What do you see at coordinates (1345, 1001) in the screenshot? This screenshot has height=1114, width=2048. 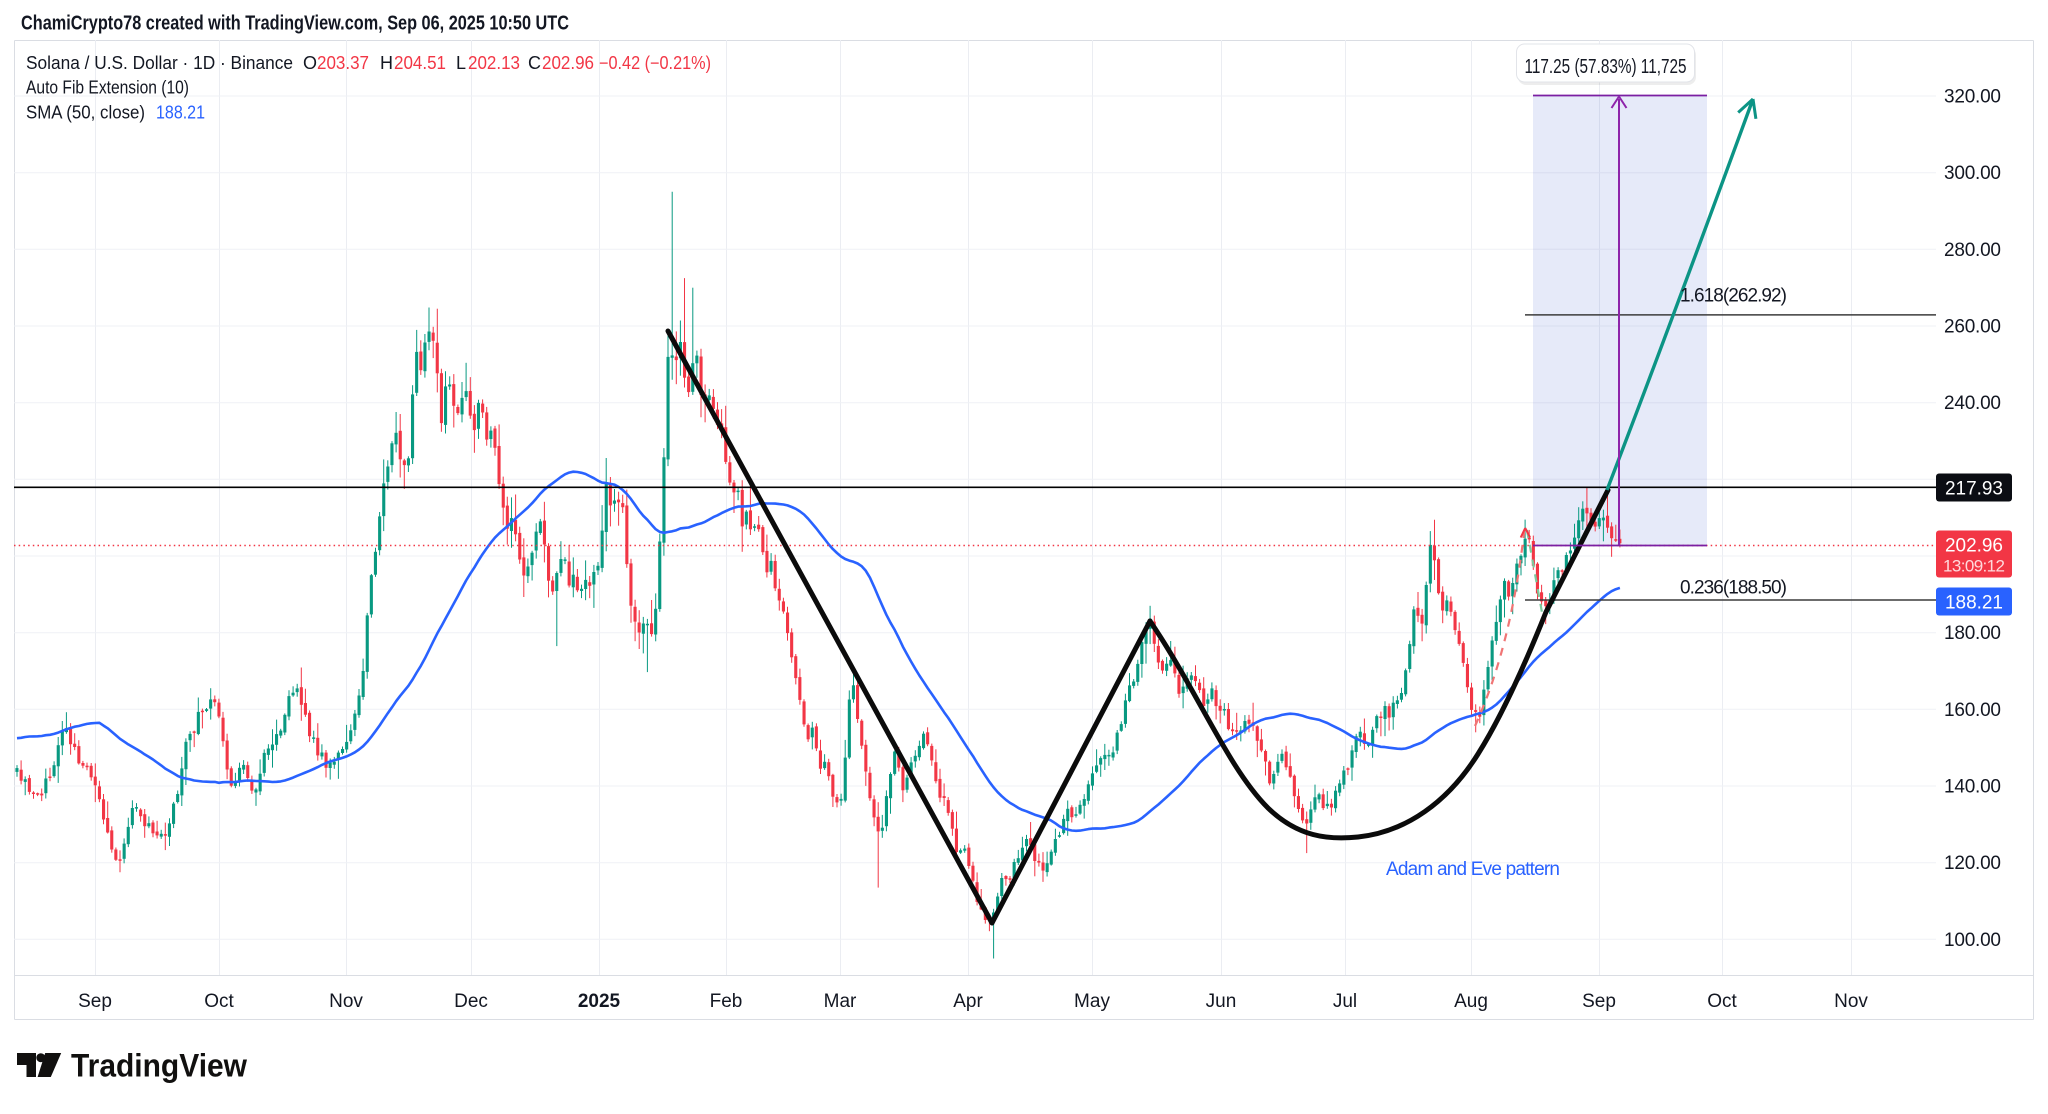 I see `svg-text: Jul` at bounding box center [1345, 1001].